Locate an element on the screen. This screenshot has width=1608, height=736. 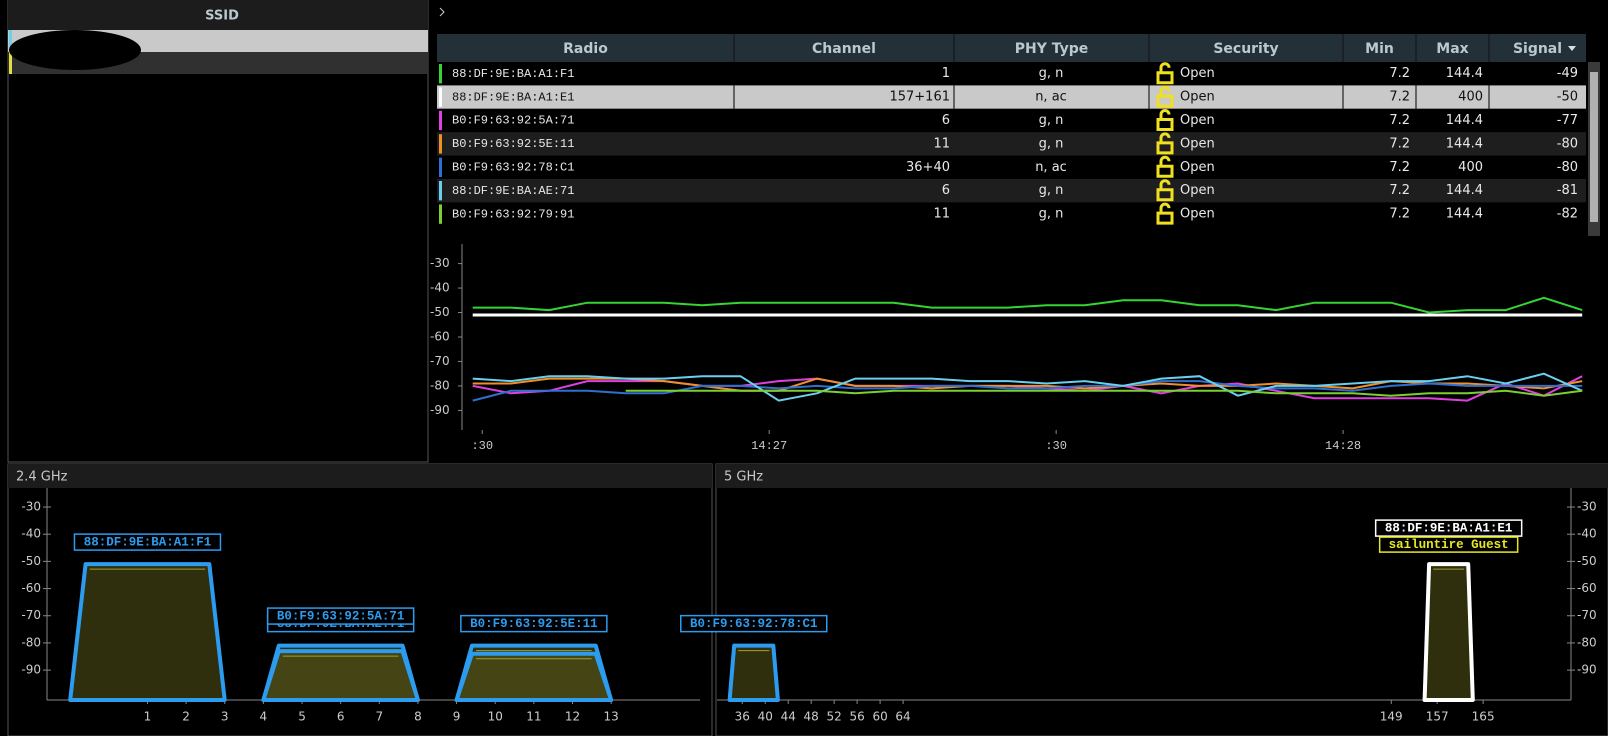
signal: -50 is located at coordinates (1567, 97).